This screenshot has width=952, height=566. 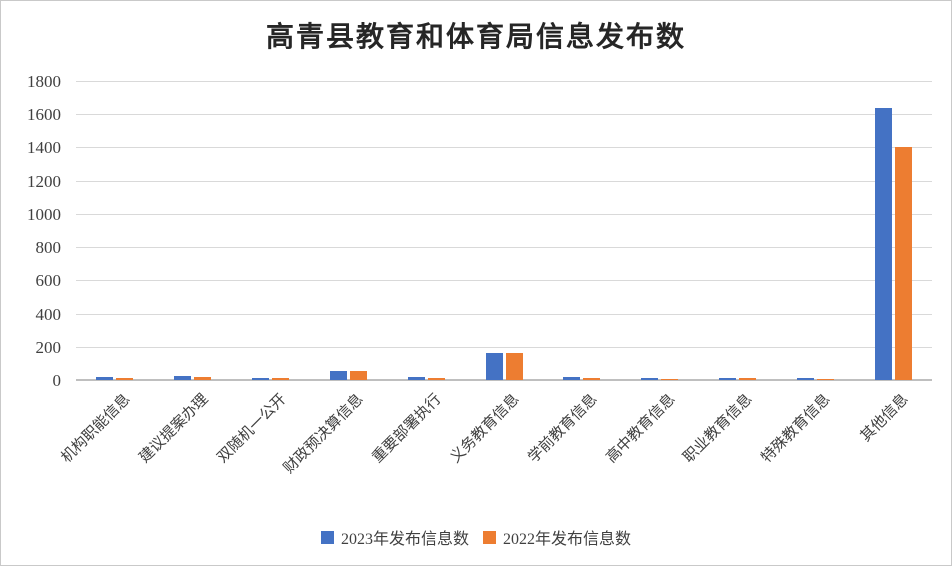 I want to click on y-axis-tick-label: 400, so click(x=48, y=314).